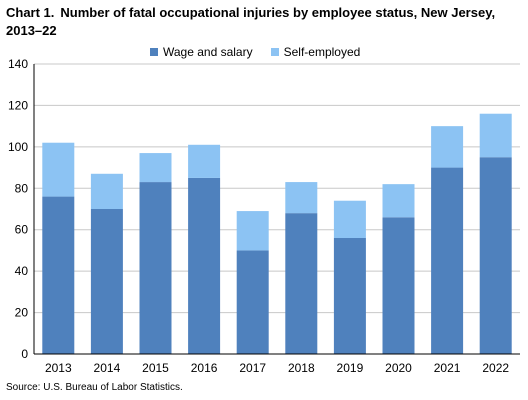 This screenshot has height=400, width=528. Describe the element at coordinates (204, 368) in the screenshot. I see `x-tick-label: 2016` at that location.